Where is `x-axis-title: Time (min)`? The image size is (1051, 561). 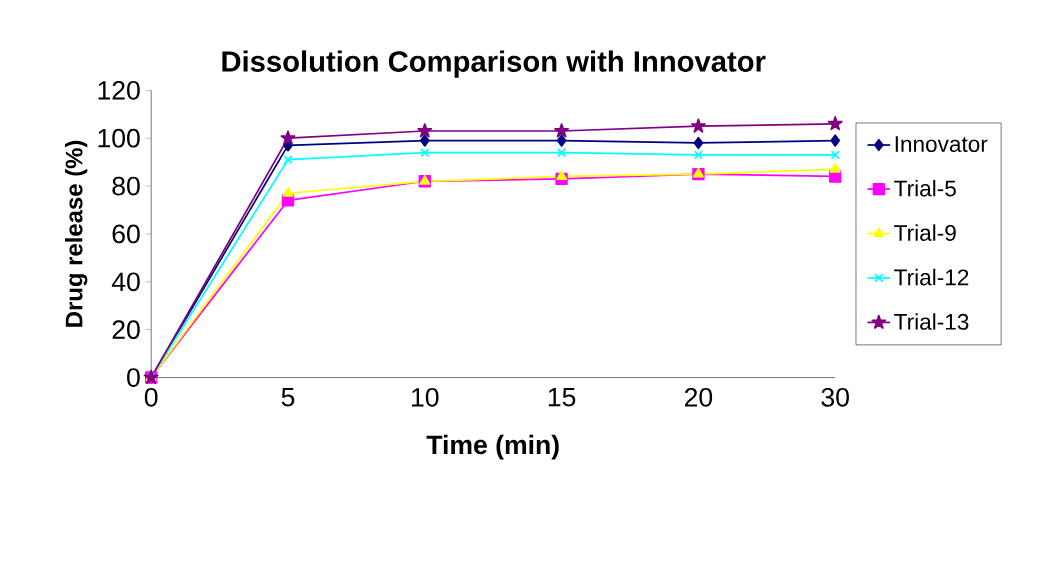
x-axis-title: Time (min) is located at coordinates (492, 447).